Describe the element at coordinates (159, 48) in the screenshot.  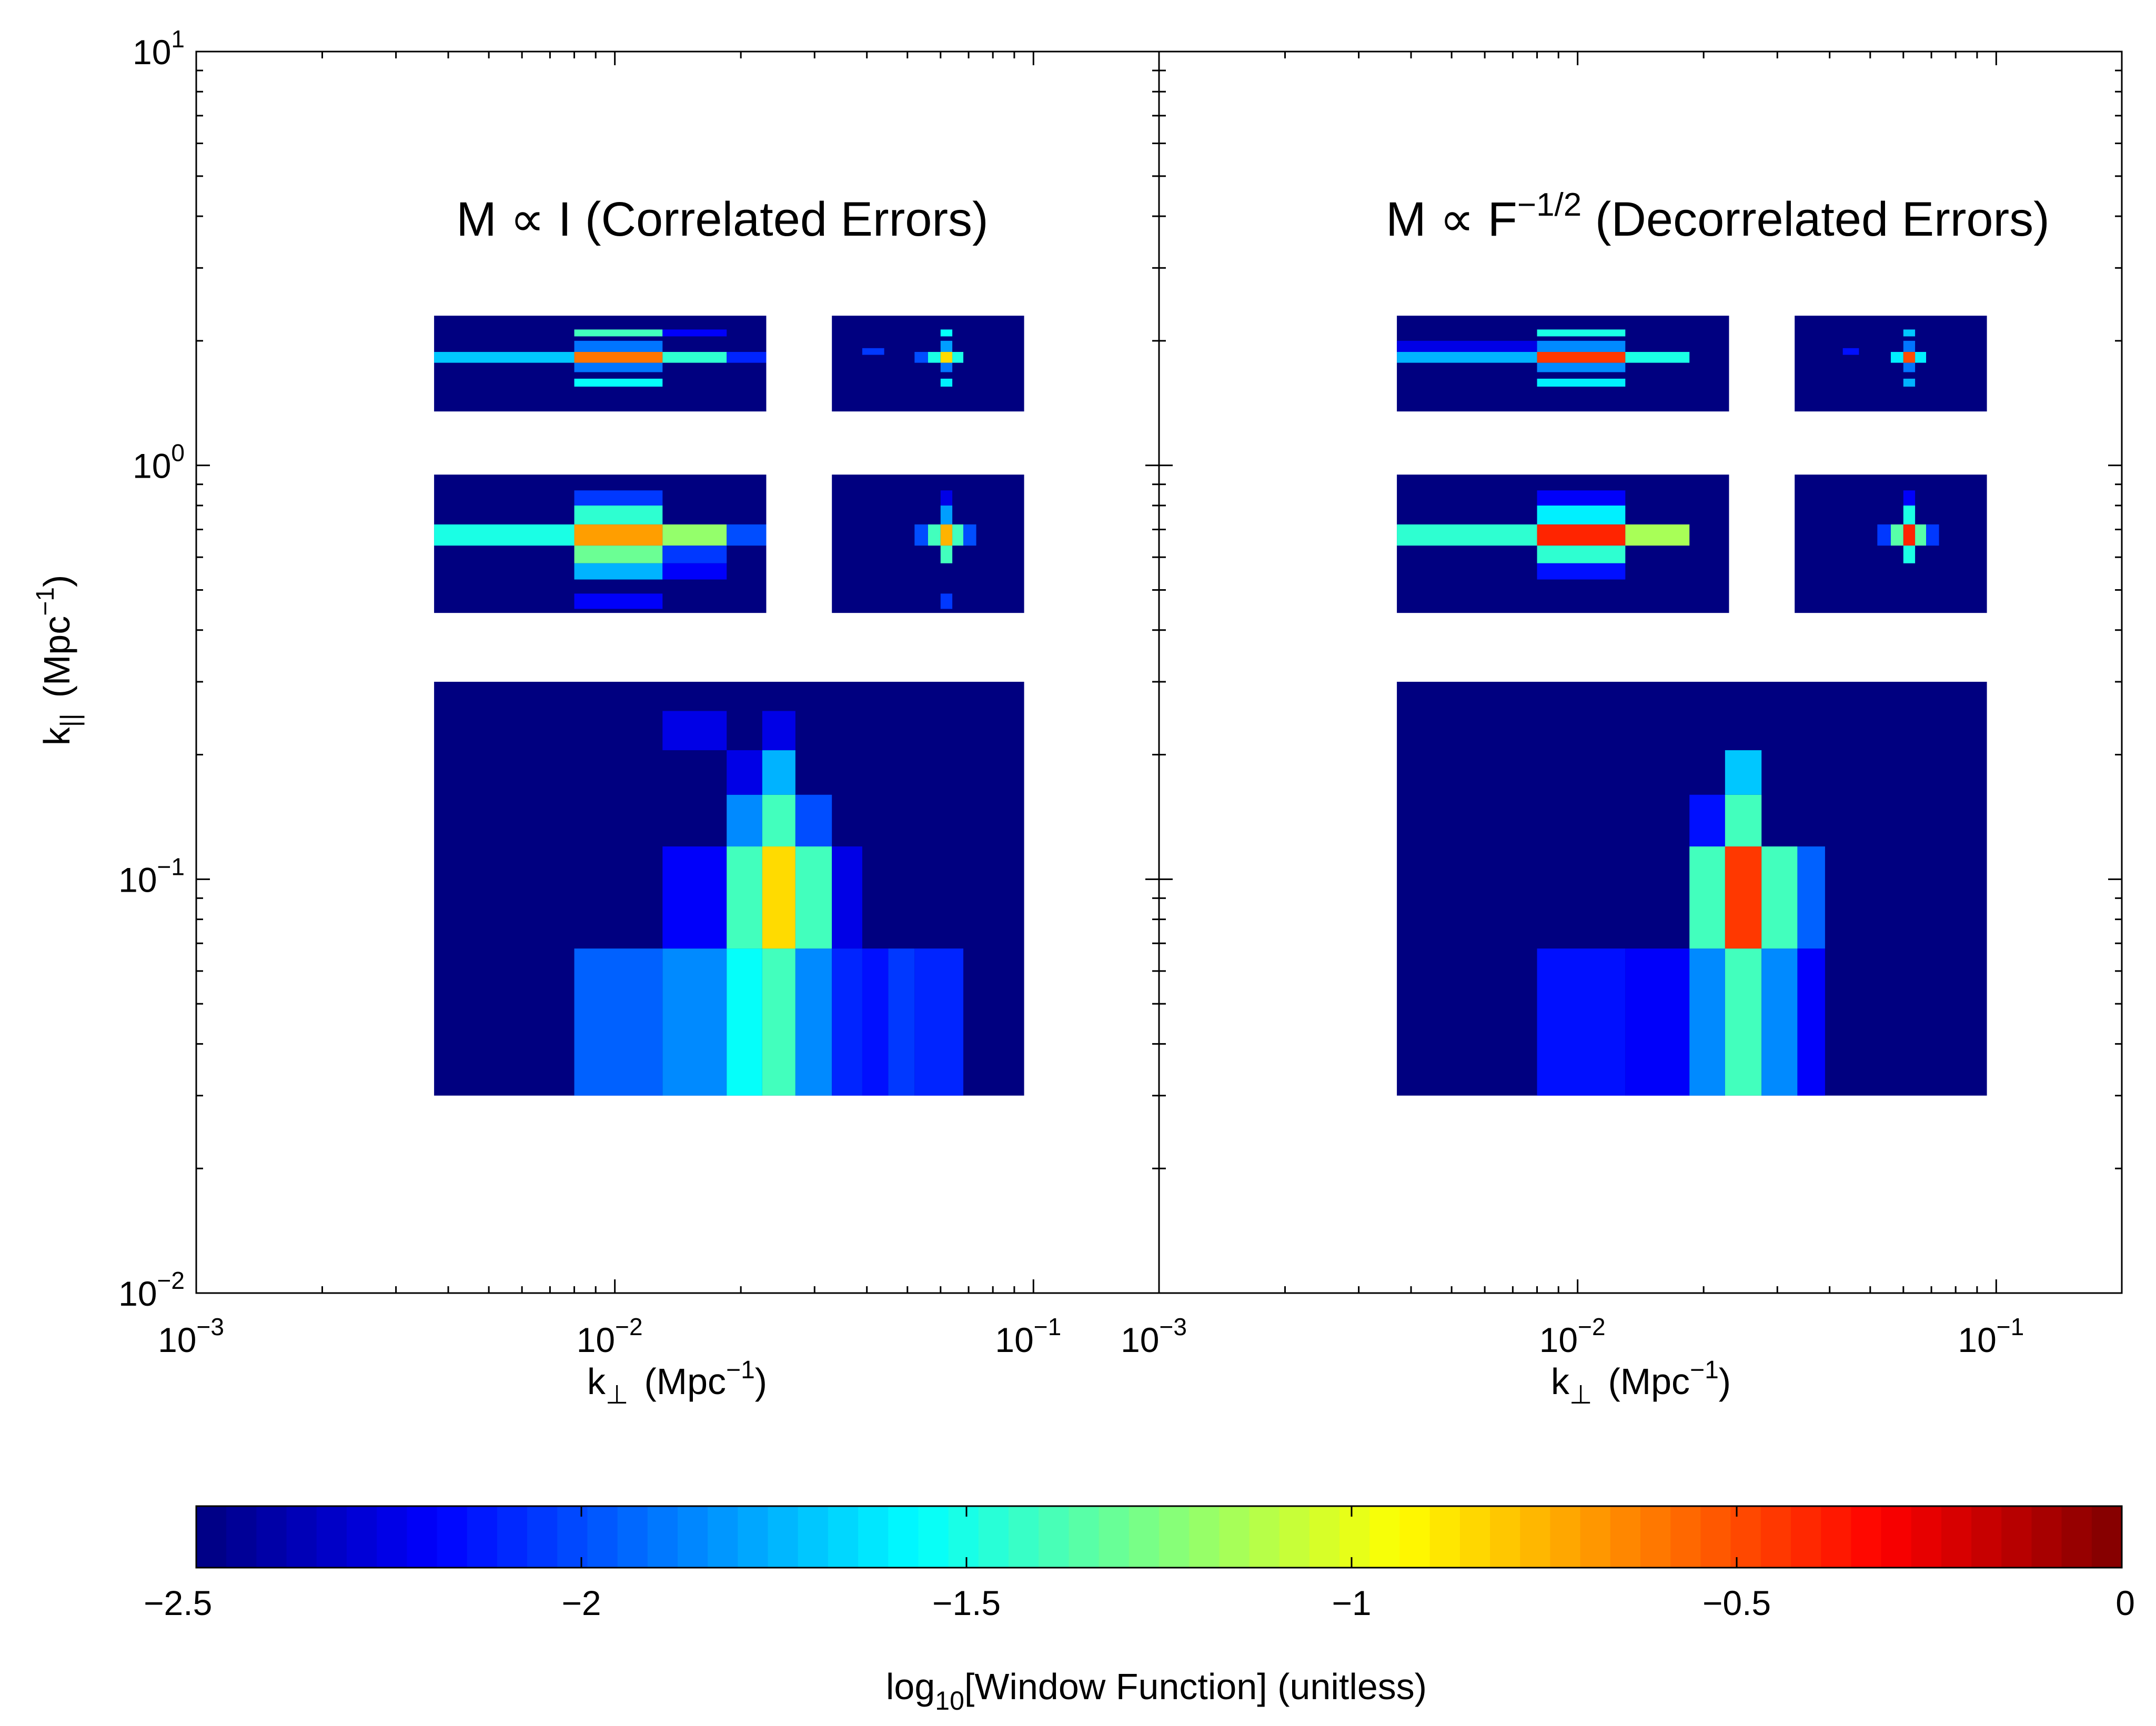
I see `y-tick-label-3: 10¹` at that location.